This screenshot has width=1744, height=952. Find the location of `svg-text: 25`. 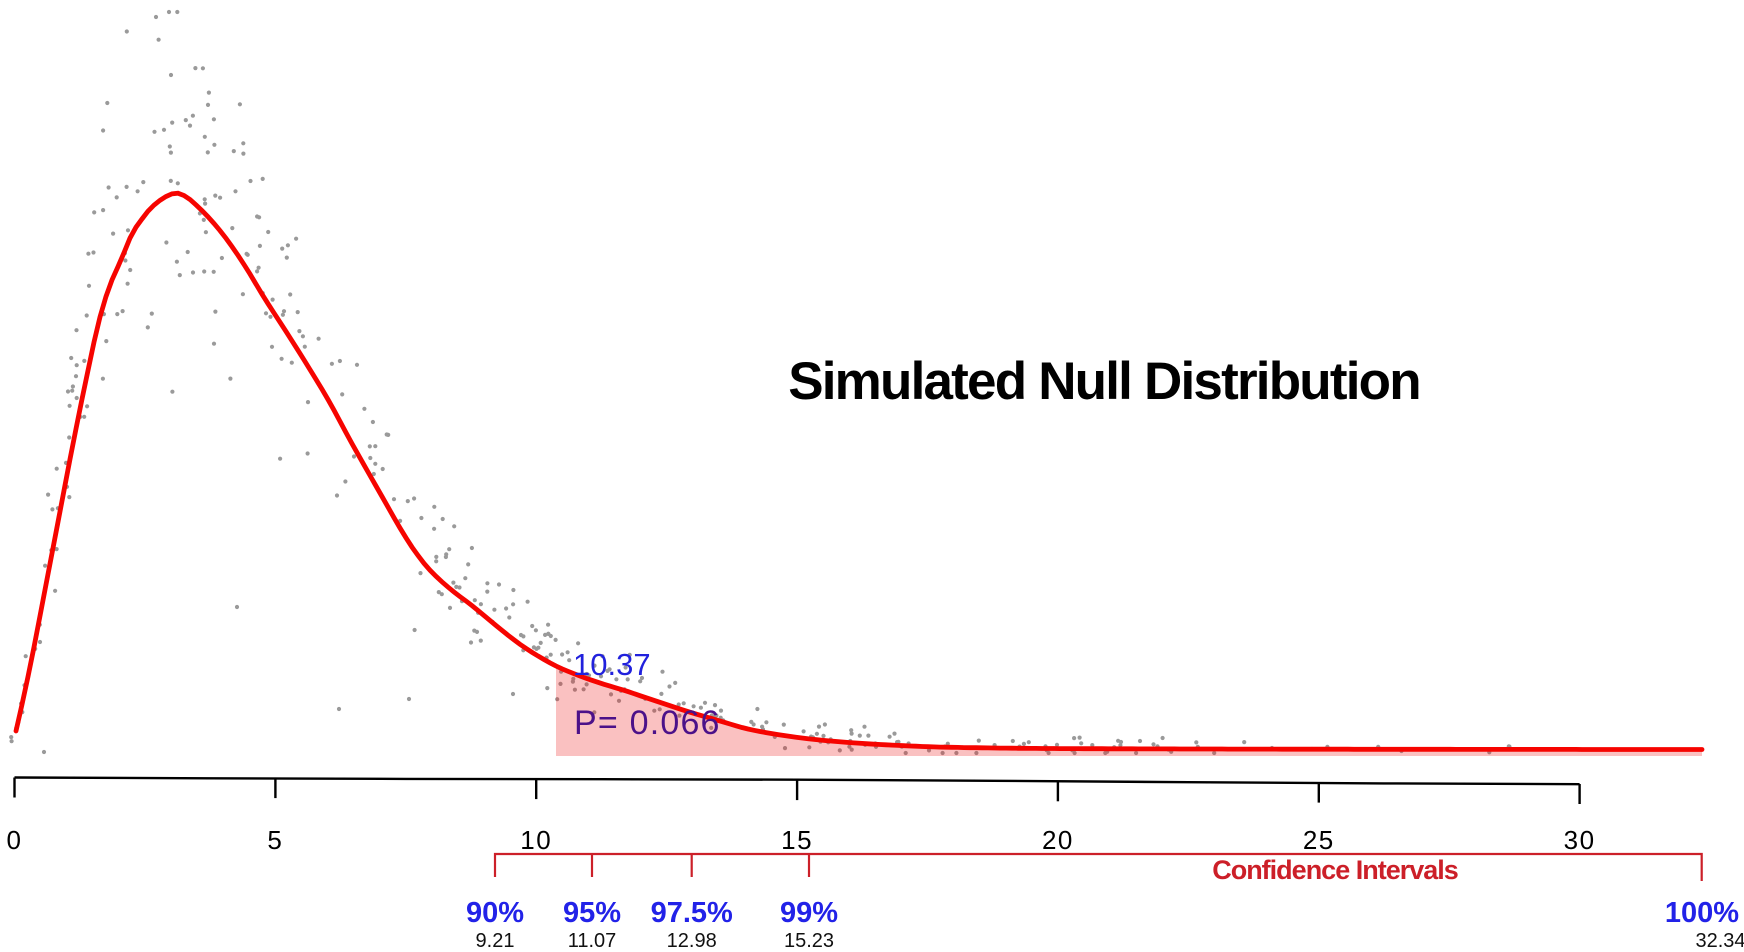

svg-text: 25 is located at coordinates (1319, 840).